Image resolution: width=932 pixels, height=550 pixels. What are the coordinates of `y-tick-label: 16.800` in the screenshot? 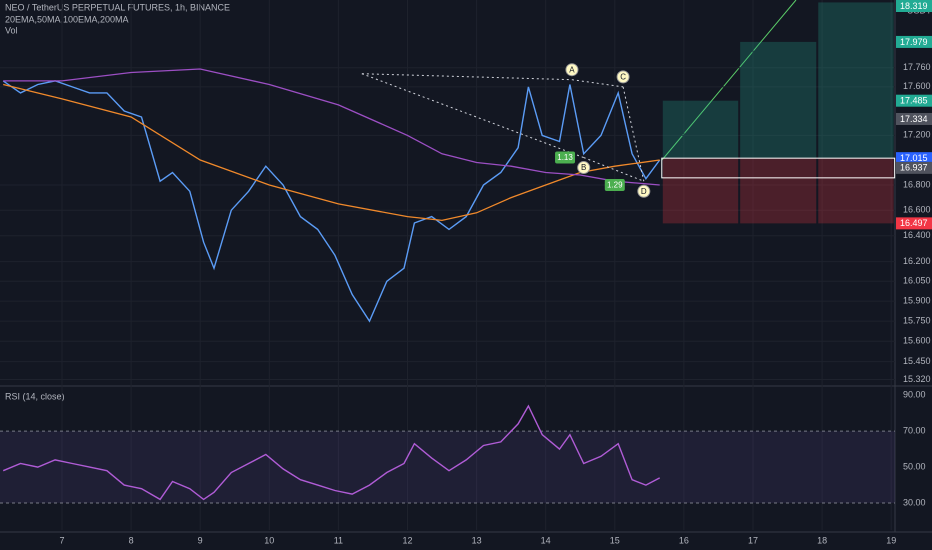 It's located at (917, 184).